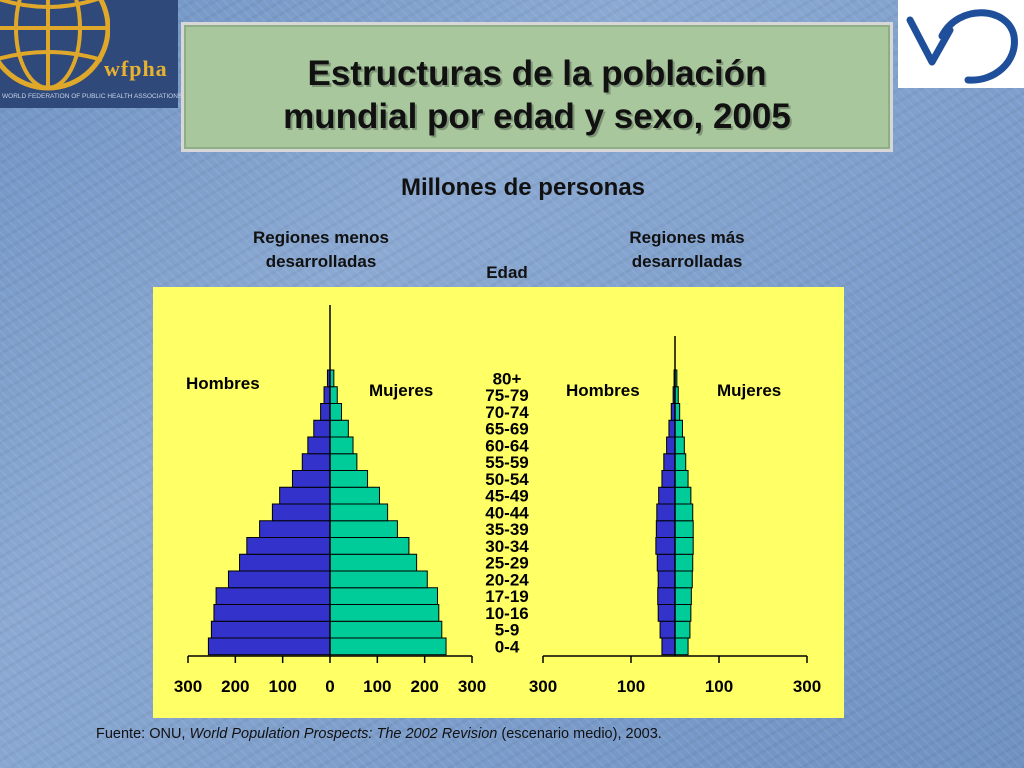  I want to click on swirl-logo-icon, so click(962, 46).